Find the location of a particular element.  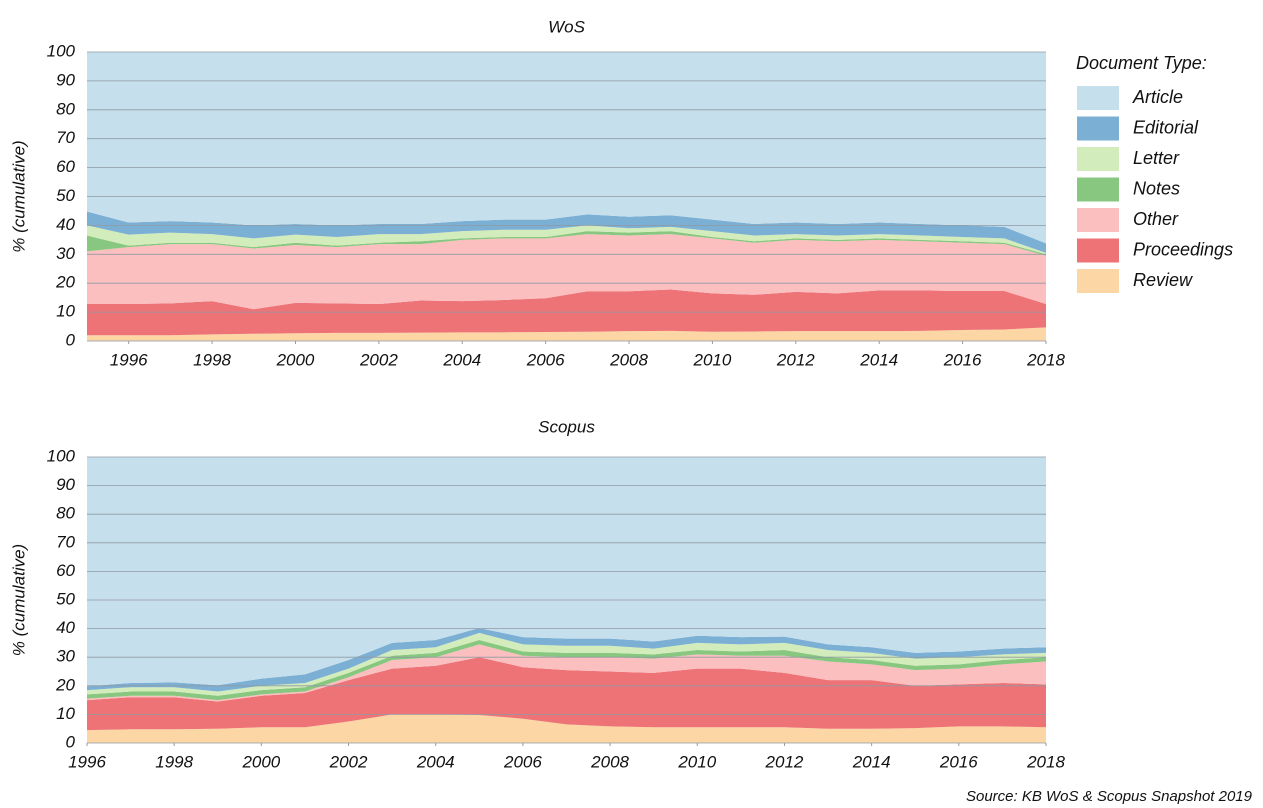

legend-label: Other is located at coordinates (1156, 219).